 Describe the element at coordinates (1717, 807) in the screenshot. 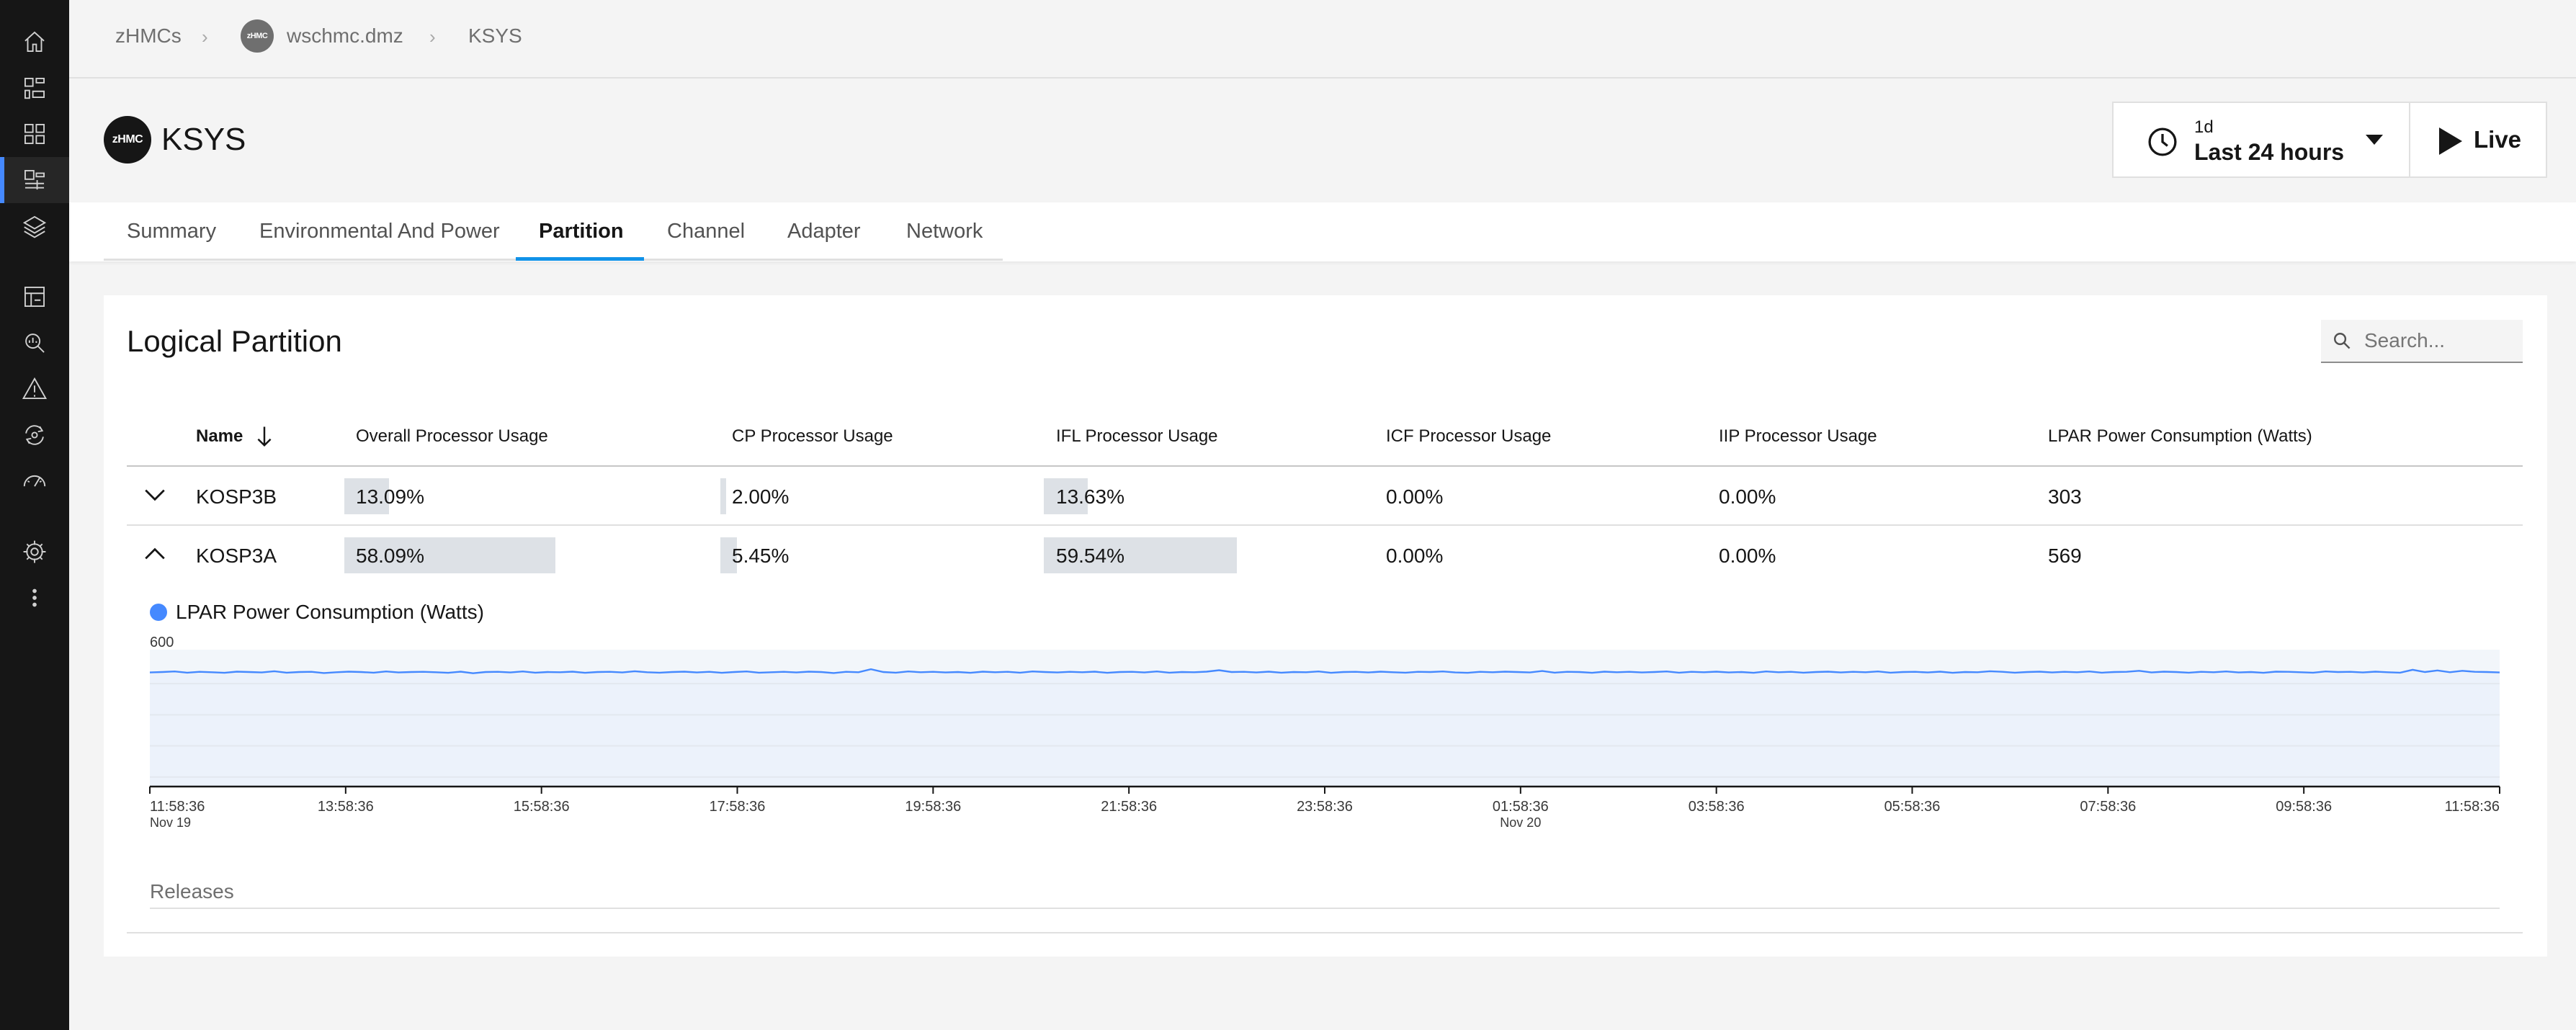

I see `x-tick-label: 03:58:36` at that location.